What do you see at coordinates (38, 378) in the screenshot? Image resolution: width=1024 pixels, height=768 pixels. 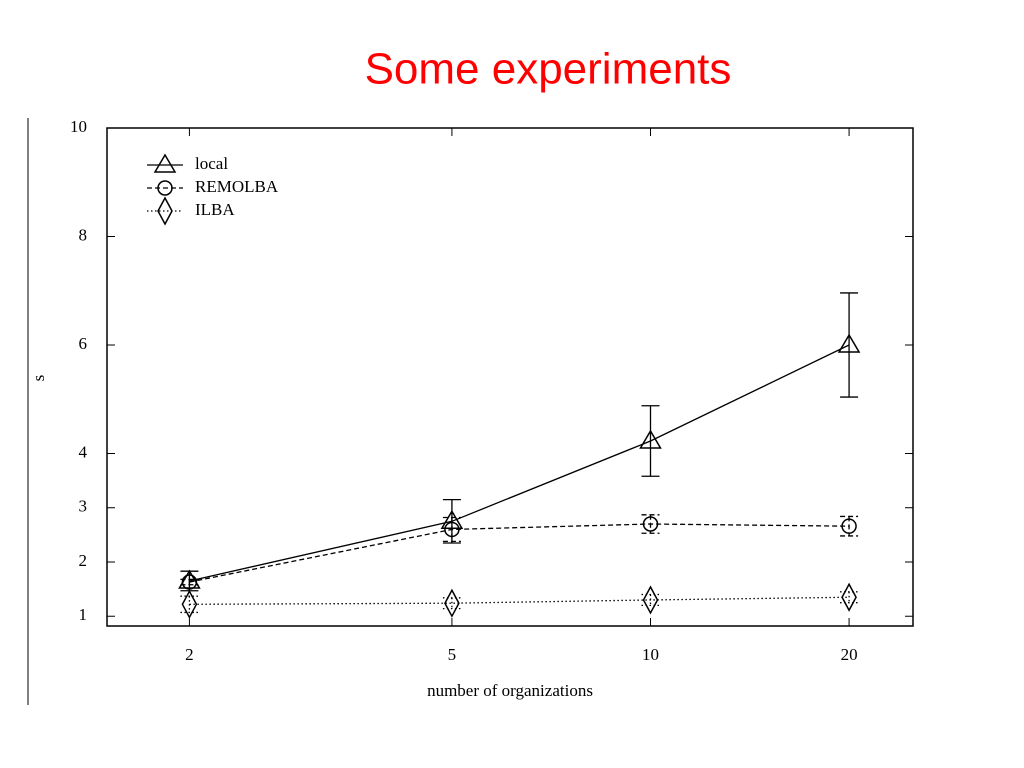 I see `y-axis-label: s` at bounding box center [38, 378].